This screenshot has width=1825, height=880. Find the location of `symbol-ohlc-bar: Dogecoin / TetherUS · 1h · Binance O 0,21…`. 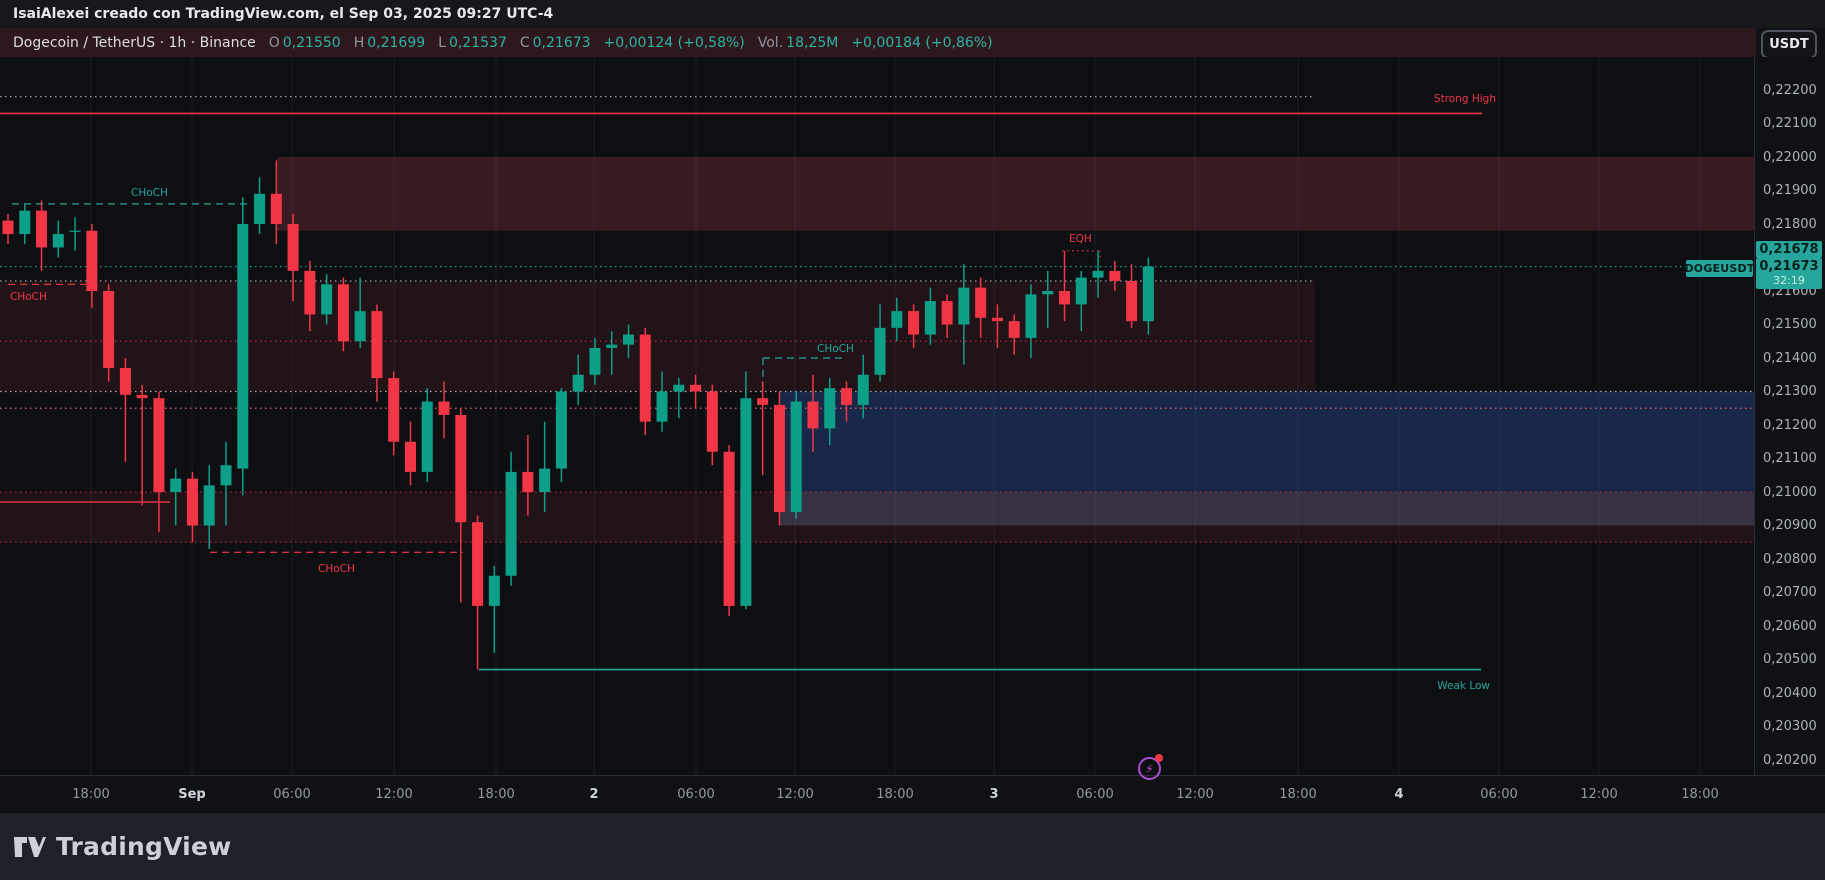

symbol-ohlc-bar: Dogecoin / TetherUS · 1h · Binance O 0,21… is located at coordinates (878, 42).